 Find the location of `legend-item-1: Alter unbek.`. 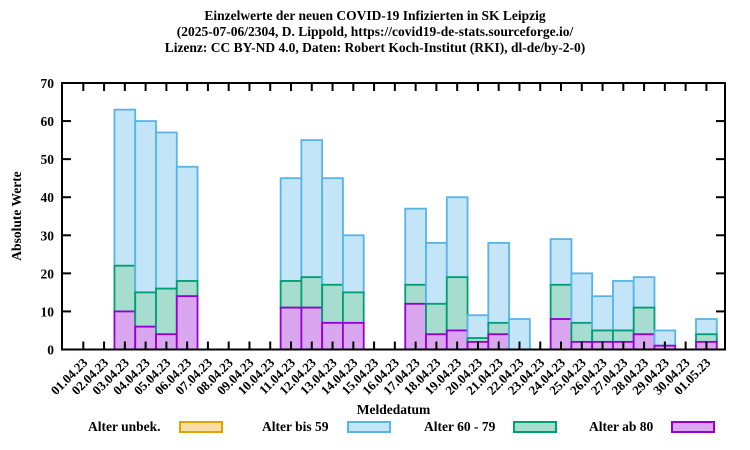

legend-item-1: Alter unbek. is located at coordinates (155, 427).